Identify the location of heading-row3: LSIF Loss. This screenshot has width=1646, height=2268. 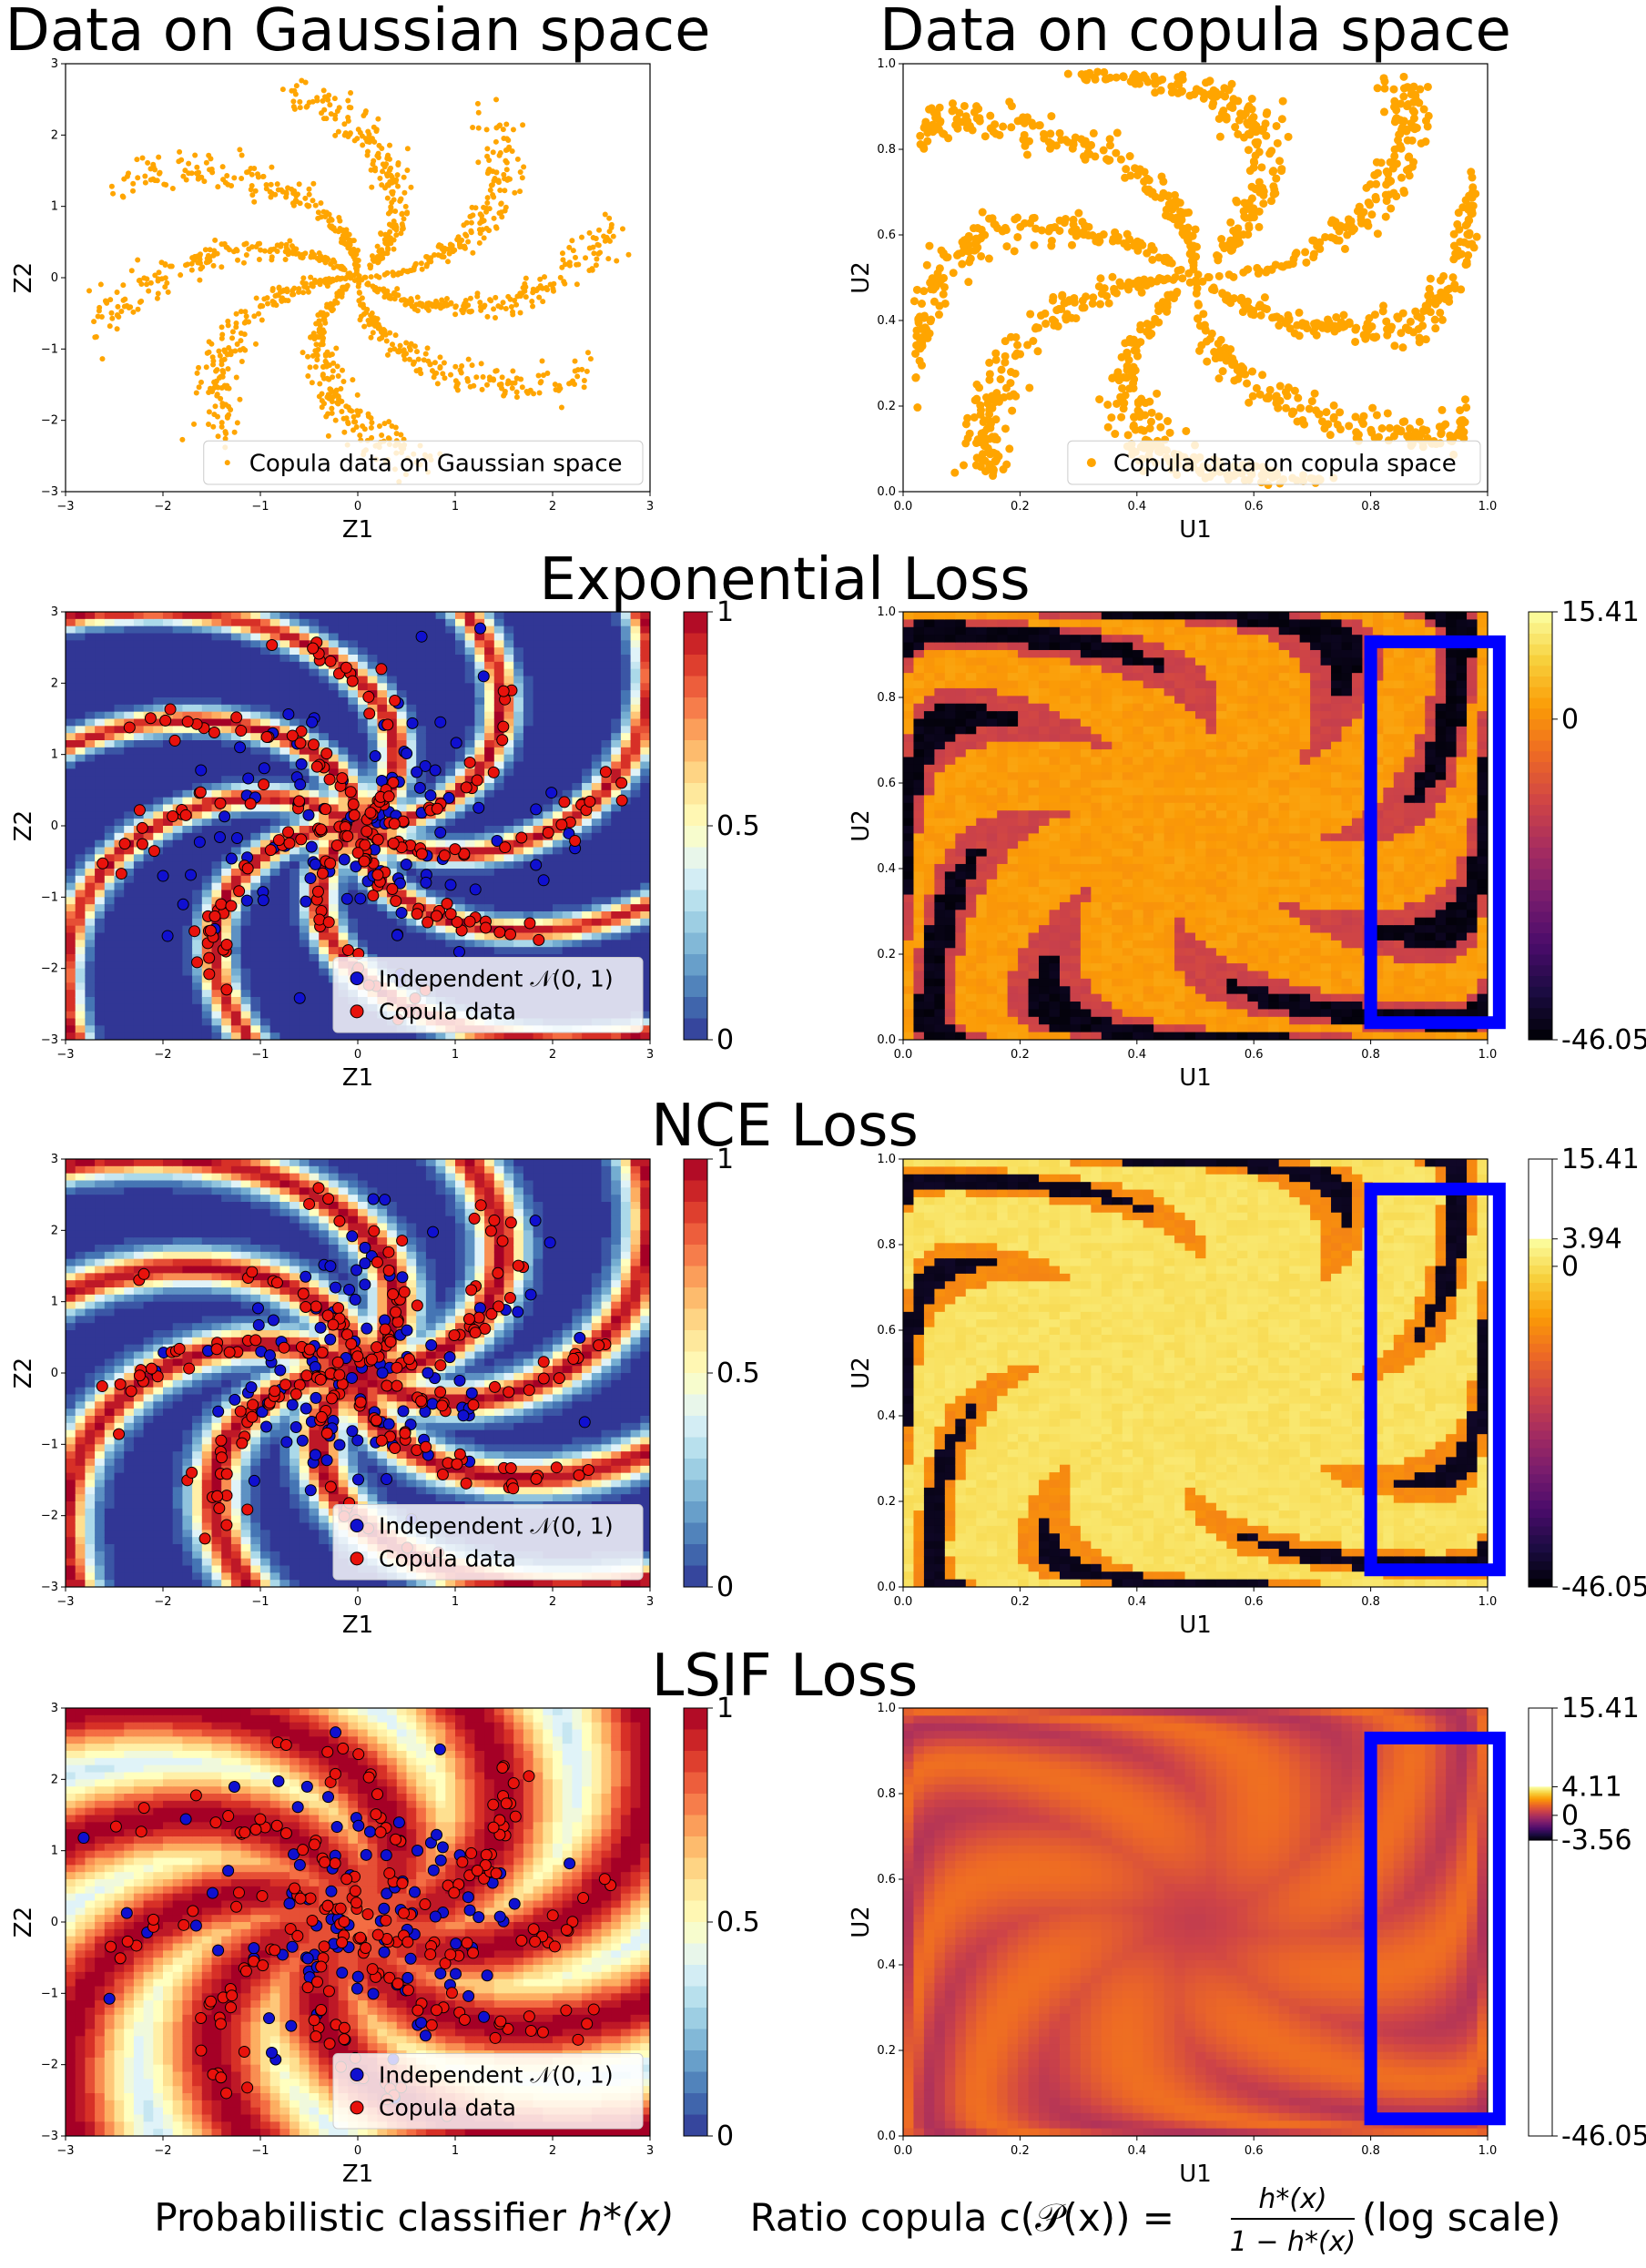
(785, 1676).